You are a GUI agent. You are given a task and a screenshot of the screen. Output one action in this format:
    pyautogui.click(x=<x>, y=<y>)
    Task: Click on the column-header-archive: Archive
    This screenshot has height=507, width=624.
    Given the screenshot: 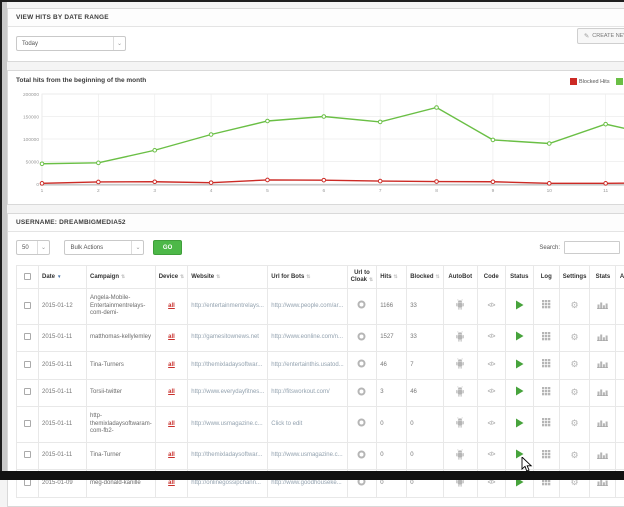 What is the action you would take?
    pyautogui.click(x=620, y=277)
    